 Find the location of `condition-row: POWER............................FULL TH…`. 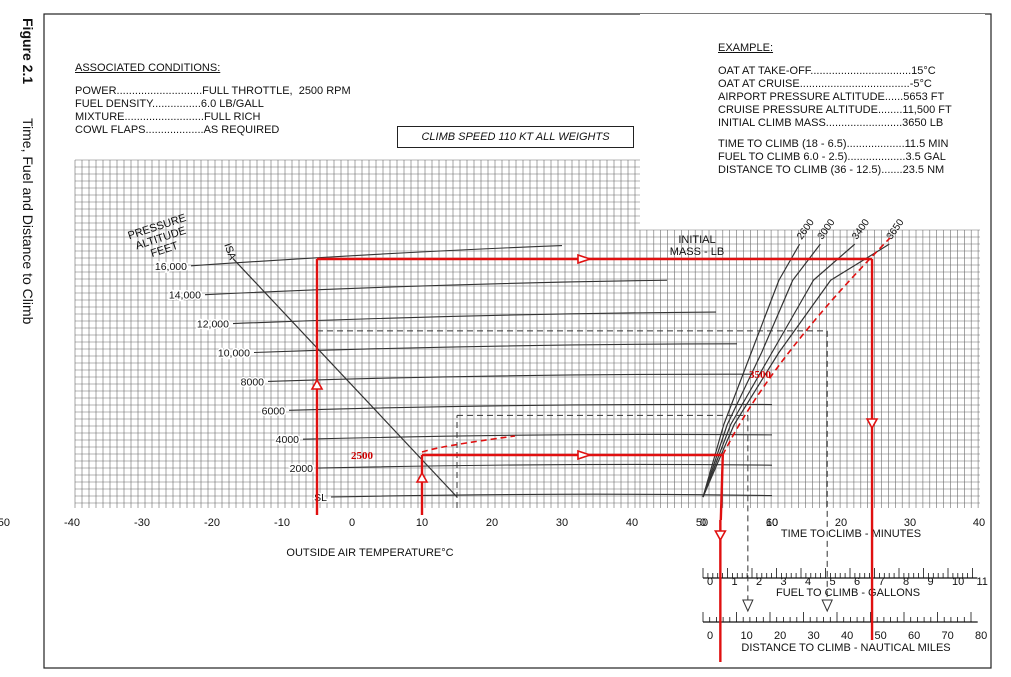

condition-row: POWER............................FULL TH… is located at coordinates (213, 91).